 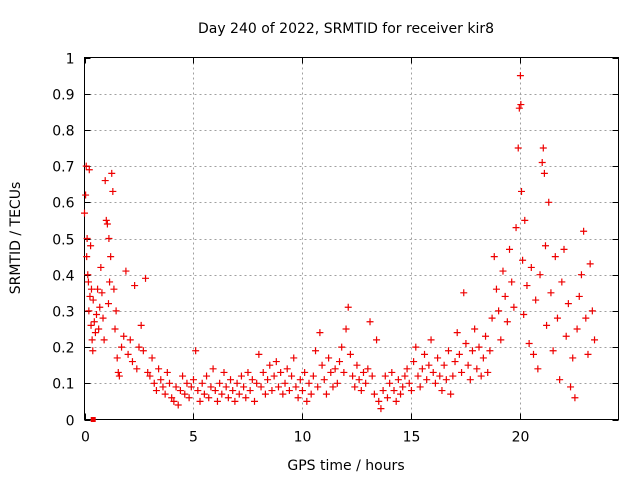 I want to click on y-tick-label: 0.1, so click(x=63, y=385).